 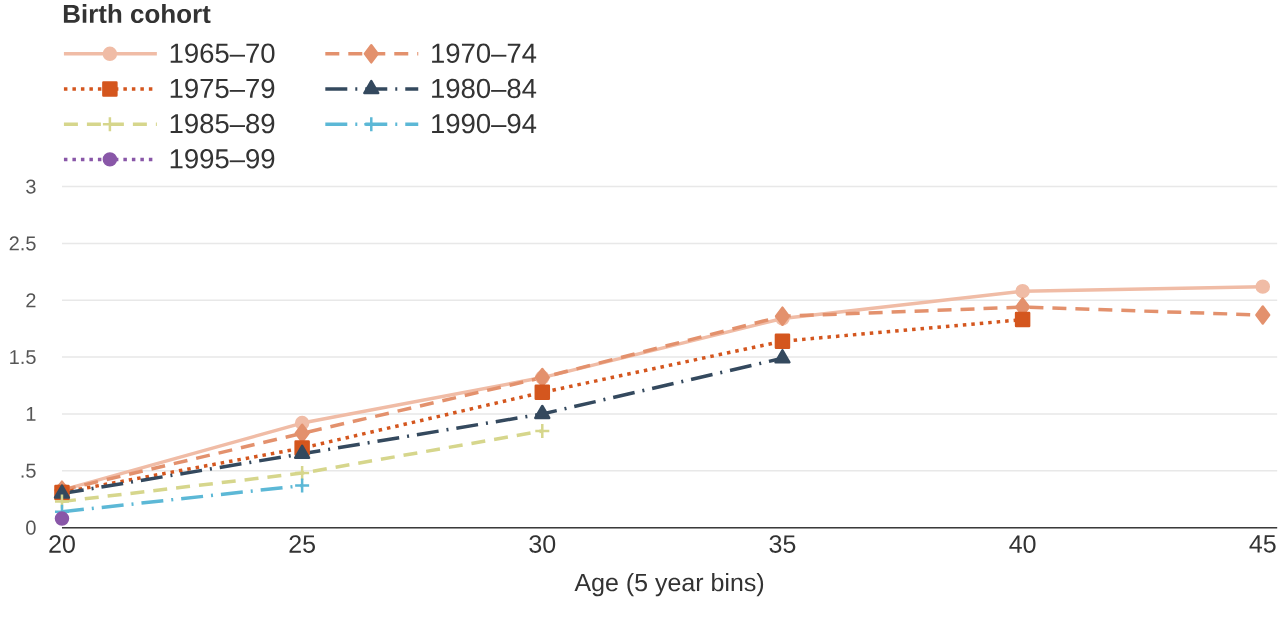 What do you see at coordinates (31, 186) in the screenshot?
I see `y-tick-label: 3` at bounding box center [31, 186].